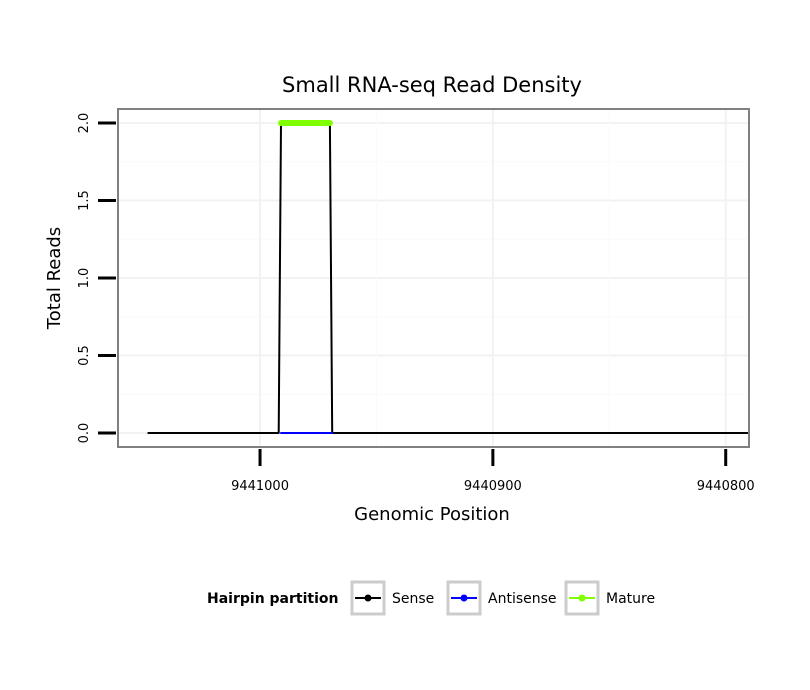 The image size is (810, 690). I want to click on x-tick-label: 9441000, so click(260, 486).